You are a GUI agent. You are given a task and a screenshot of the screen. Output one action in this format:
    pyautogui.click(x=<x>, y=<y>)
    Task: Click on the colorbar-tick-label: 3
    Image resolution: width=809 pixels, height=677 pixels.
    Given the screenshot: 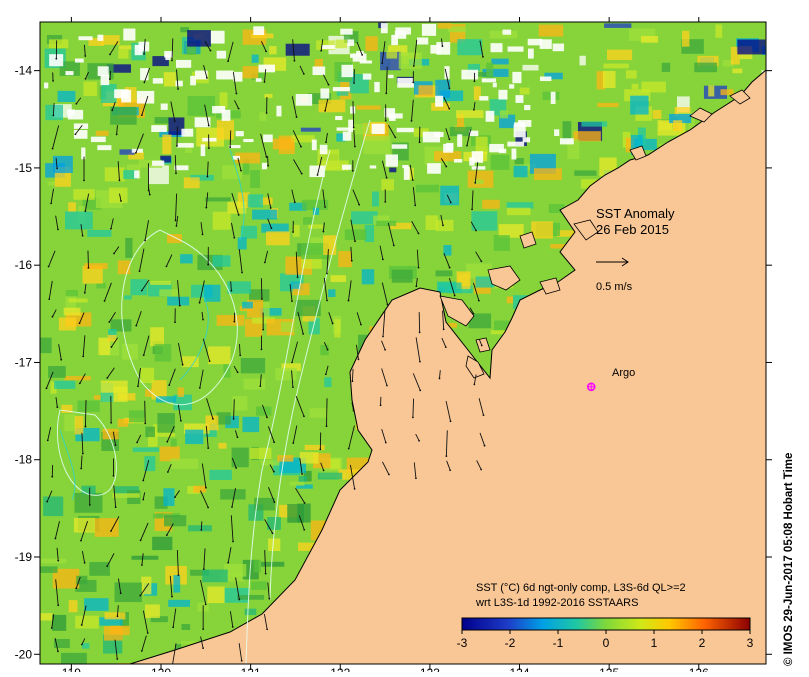 What is the action you would take?
    pyautogui.click(x=750, y=643)
    